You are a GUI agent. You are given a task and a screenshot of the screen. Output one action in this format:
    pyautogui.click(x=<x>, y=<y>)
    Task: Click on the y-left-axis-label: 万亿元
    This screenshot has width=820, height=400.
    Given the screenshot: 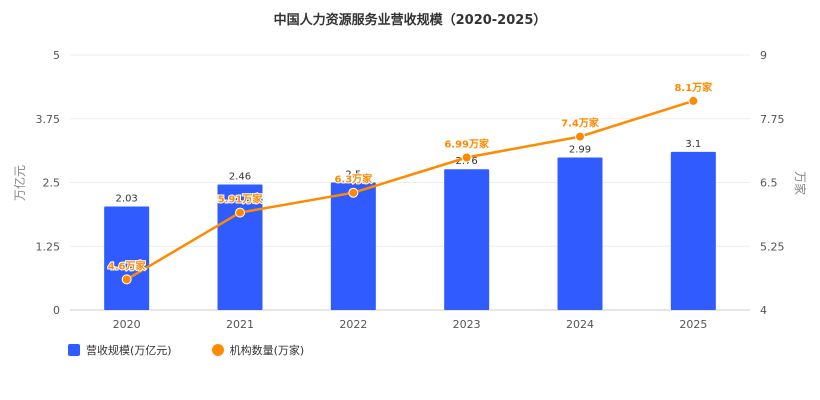 What is the action you would take?
    pyautogui.click(x=19, y=183)
    